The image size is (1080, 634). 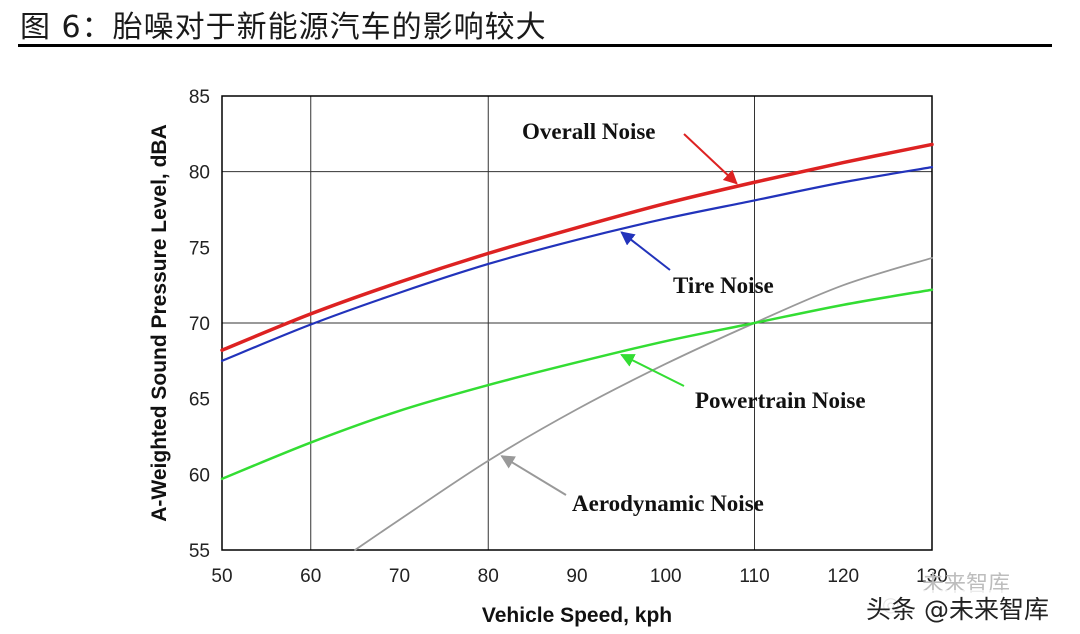 I want to click on y-tick-label: 70, so click(x=199, y=324).